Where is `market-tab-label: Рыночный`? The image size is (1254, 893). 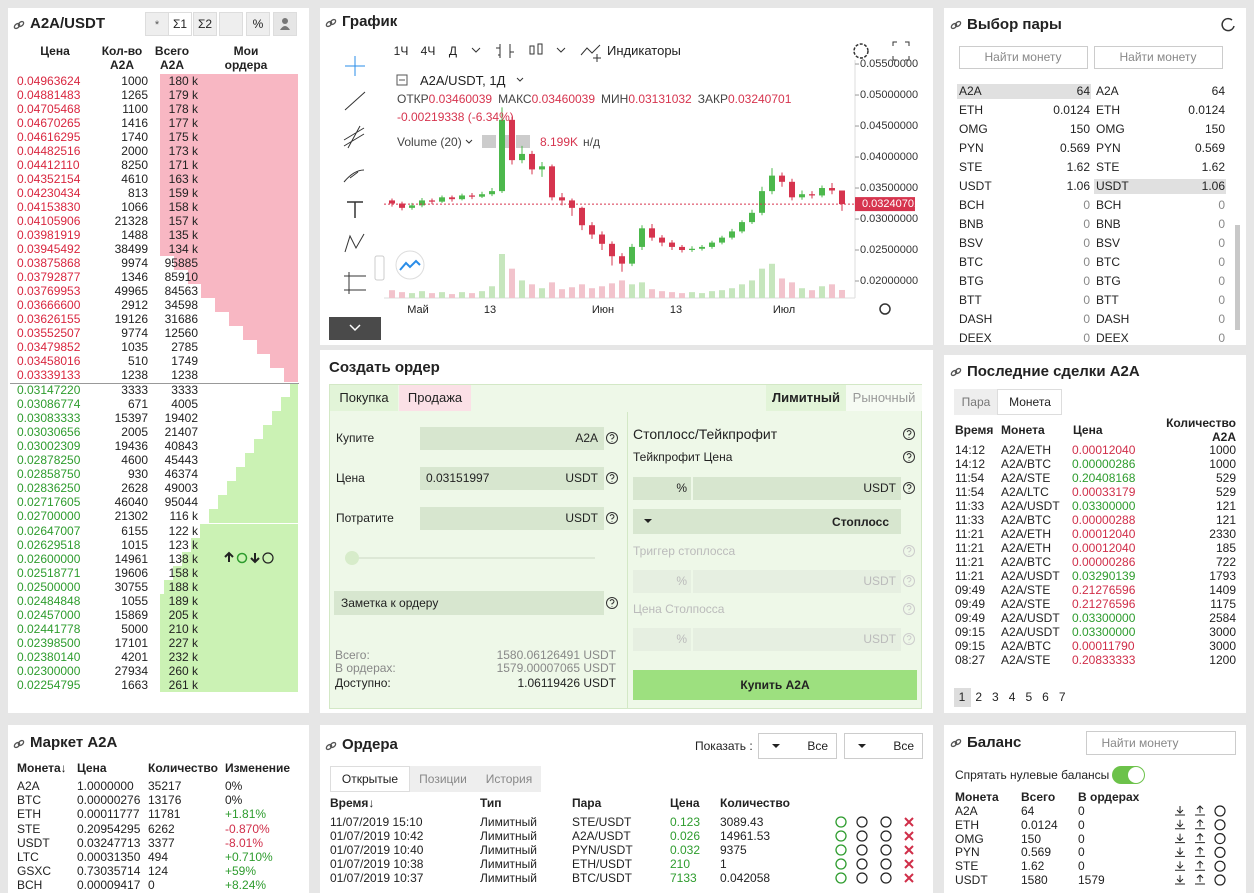
market-tab-label: Рыночный is located at coordinates (884, 397).